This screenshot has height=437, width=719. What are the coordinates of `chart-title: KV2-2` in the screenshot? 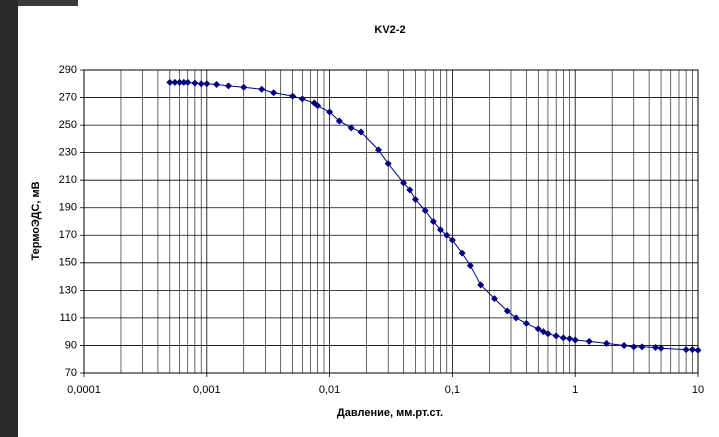 It's located at (389, 30).